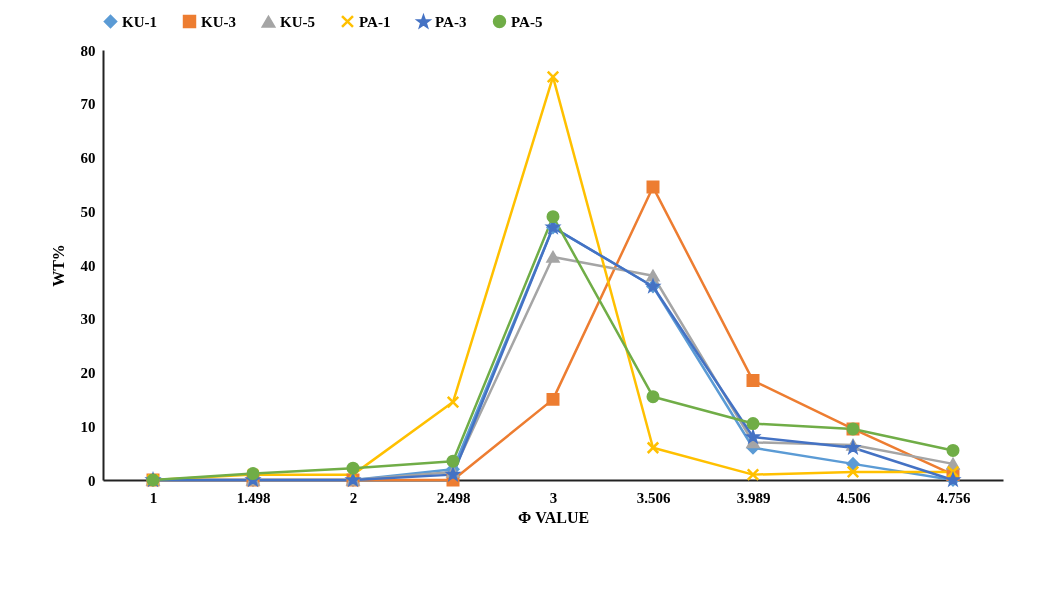  What do you see at coordinates (88, 265) in the screenshot?
I see `y-tick-label: 40` at bounding box center [88, 265].